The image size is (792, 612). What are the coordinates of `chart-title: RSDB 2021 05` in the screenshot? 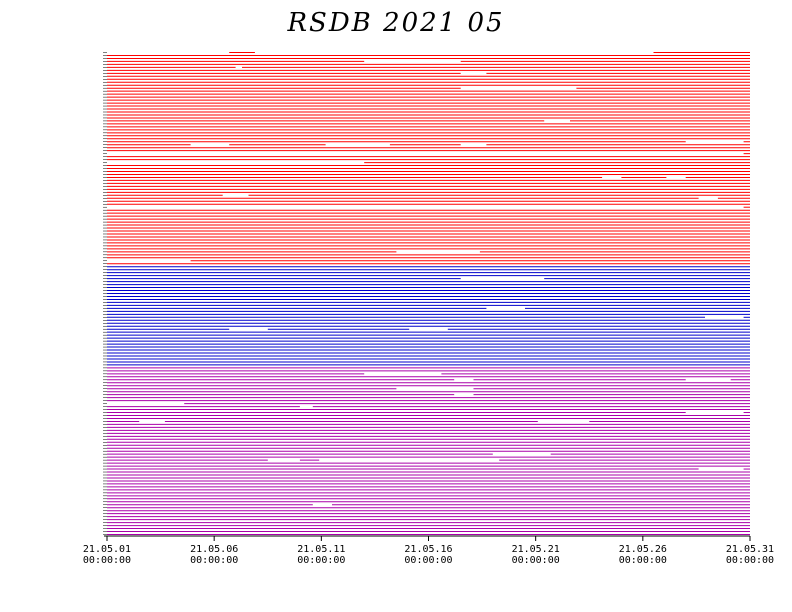 It's located at (396, 23).